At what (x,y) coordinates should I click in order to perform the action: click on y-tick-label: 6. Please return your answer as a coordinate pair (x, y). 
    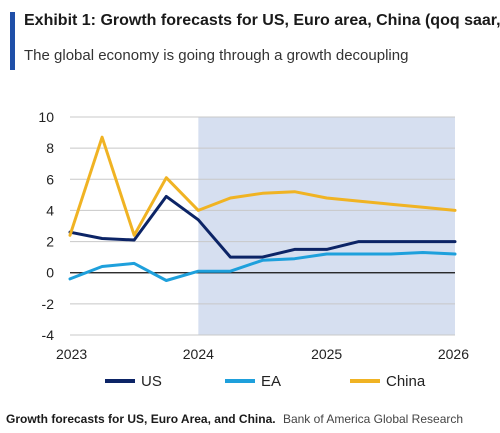
    Looking at the image, I should click on (50, 179).